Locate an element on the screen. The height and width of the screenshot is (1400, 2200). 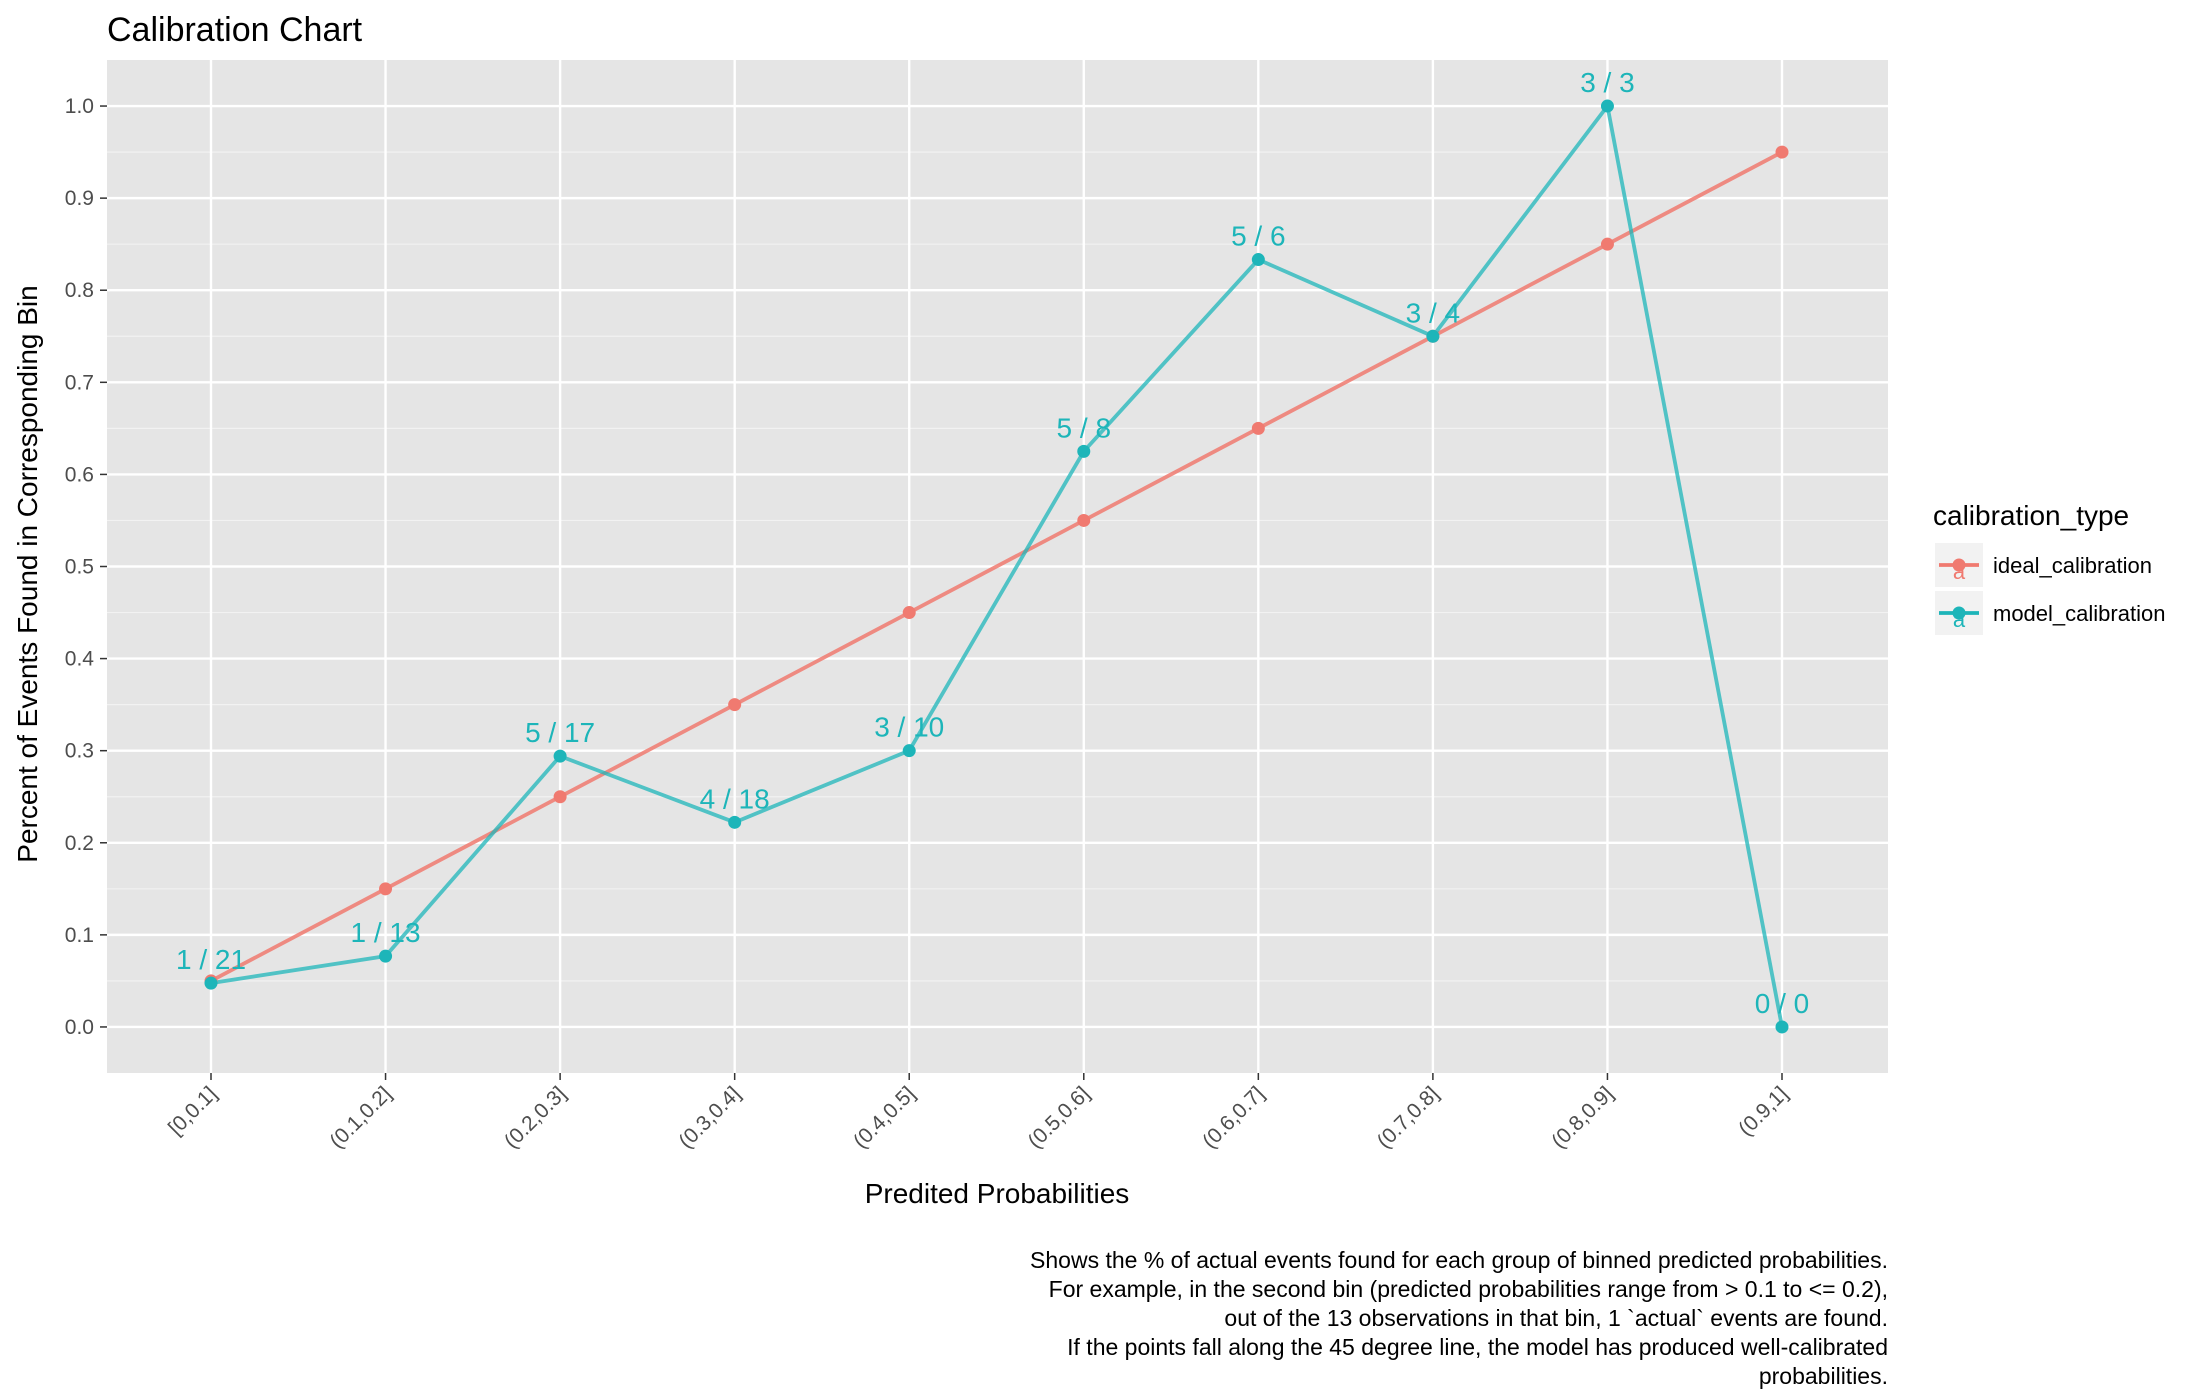
legend-label: ideal_calibration is located at coordinates (2072, 565).